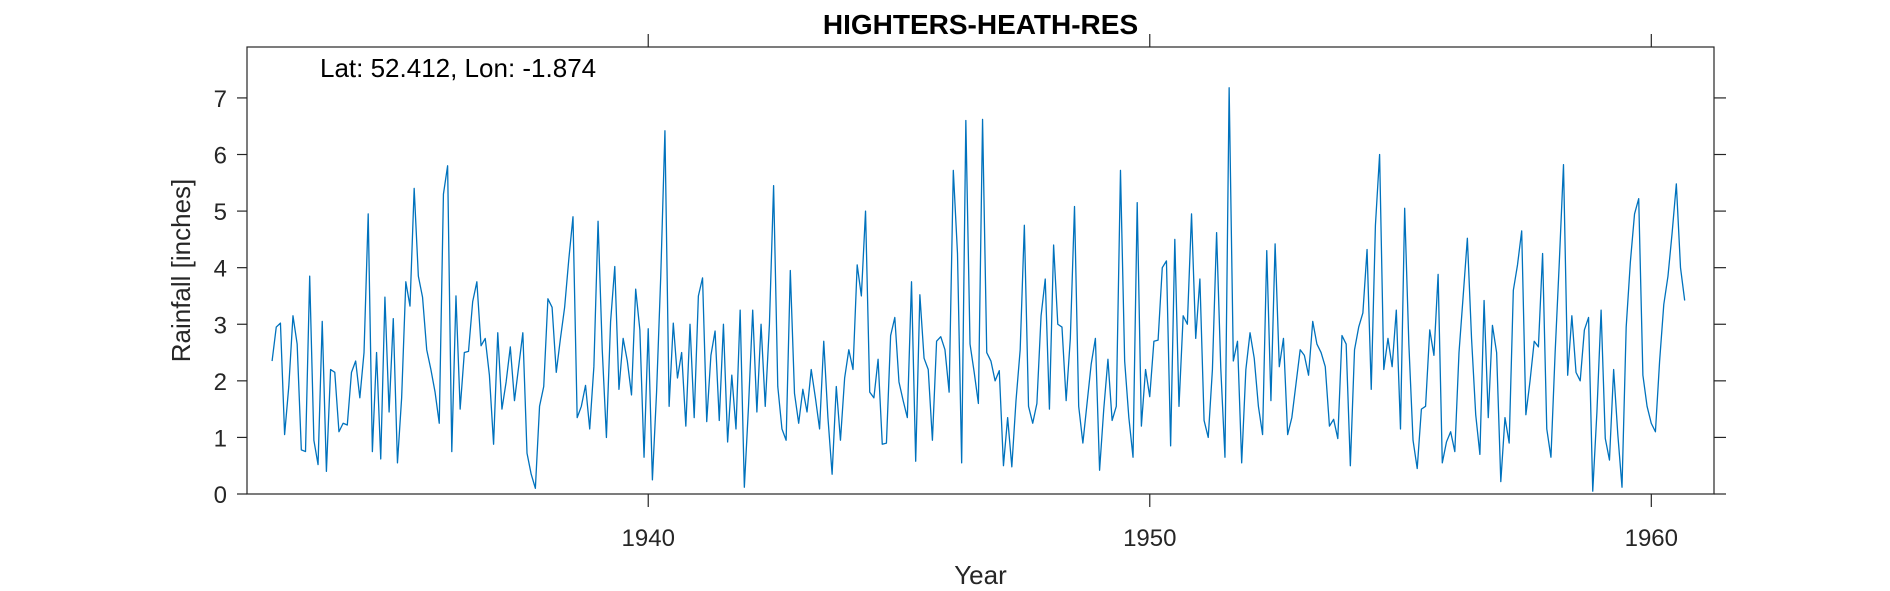  I want to click on y-tick-label: 4, so click(220, 269).